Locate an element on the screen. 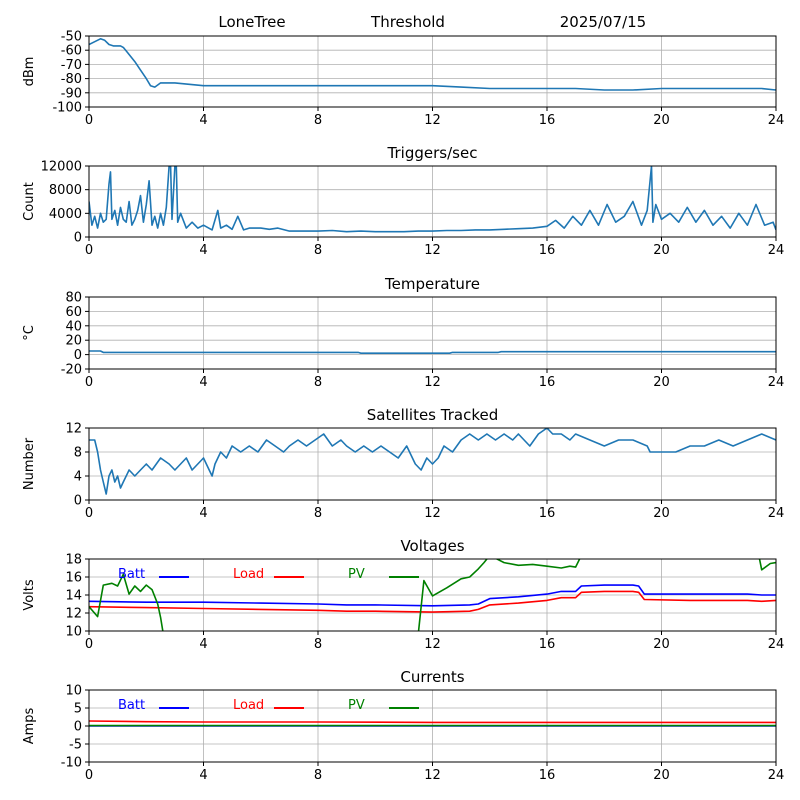 Image resolution: width=800 pixels, height=800 pixels. y-axis-label: dBm is located at coordinates (29, 72).